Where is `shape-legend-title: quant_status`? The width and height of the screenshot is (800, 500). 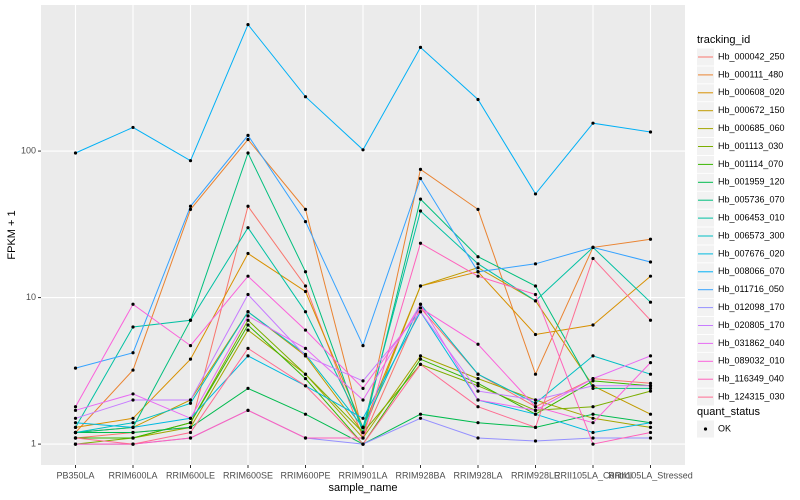 shape-legend-title: quant_status is located at coordinates (728, 412).